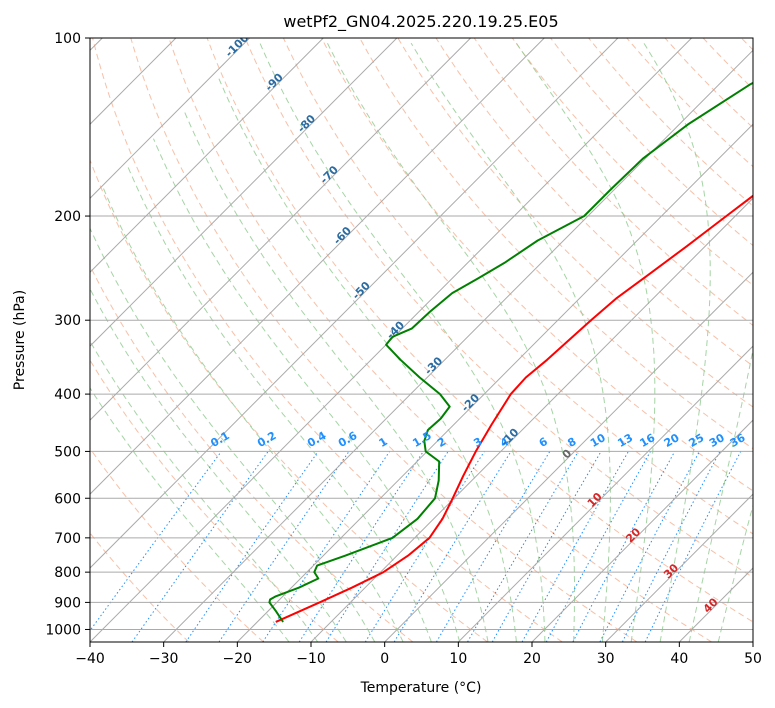  What do you see at coordinates (421, 688) in the screenshot?
I see `x-axis-label: Temperature (°C)` at bounding box center [421, 688].